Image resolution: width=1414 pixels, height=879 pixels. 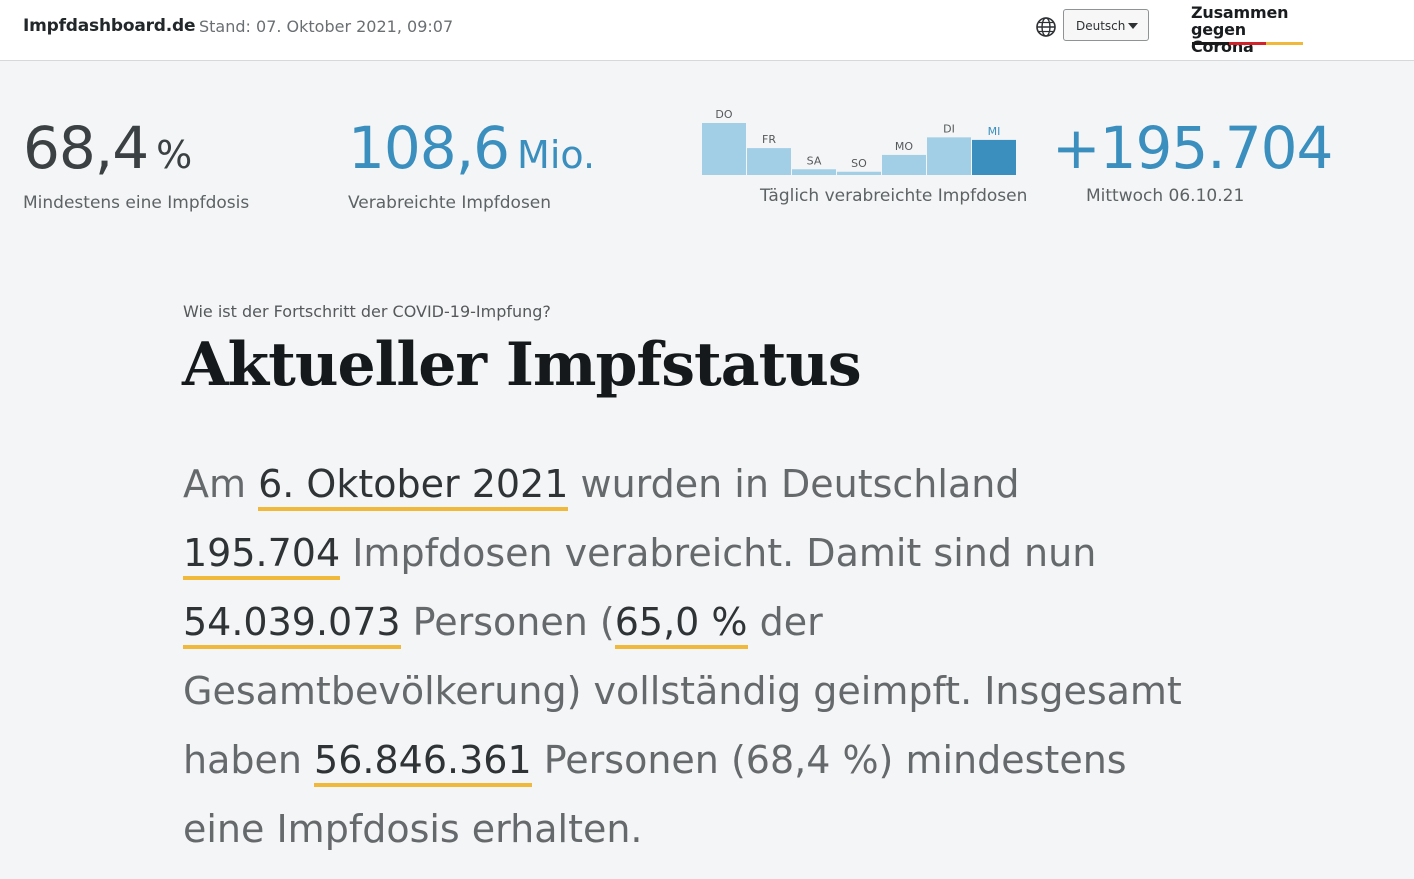 I want to click on kpi-total-doses-unit: Mio., so click(x=556, y=155).